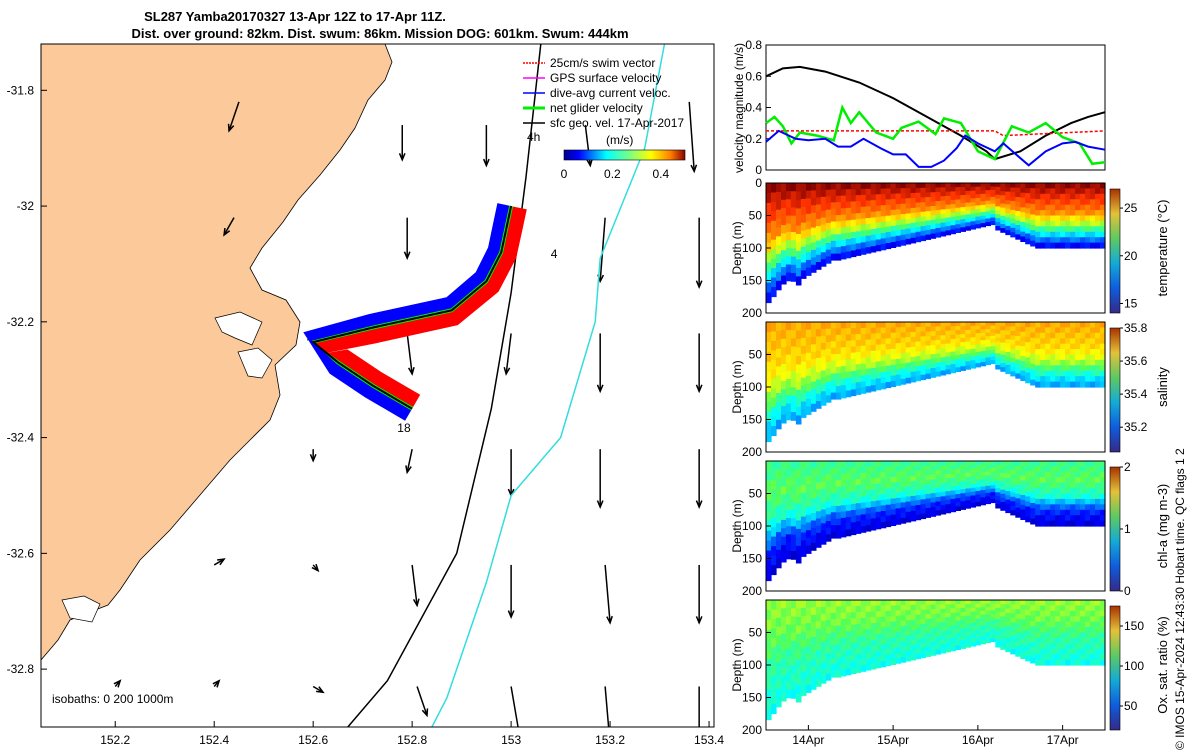 Image resolution: width=1200 pixels, height=750 pixels. What do you see at coordinates (1127, 529) in the screenshot?
I see `colorbar-ticklabel: 1` at bounding box center [1127, 529].